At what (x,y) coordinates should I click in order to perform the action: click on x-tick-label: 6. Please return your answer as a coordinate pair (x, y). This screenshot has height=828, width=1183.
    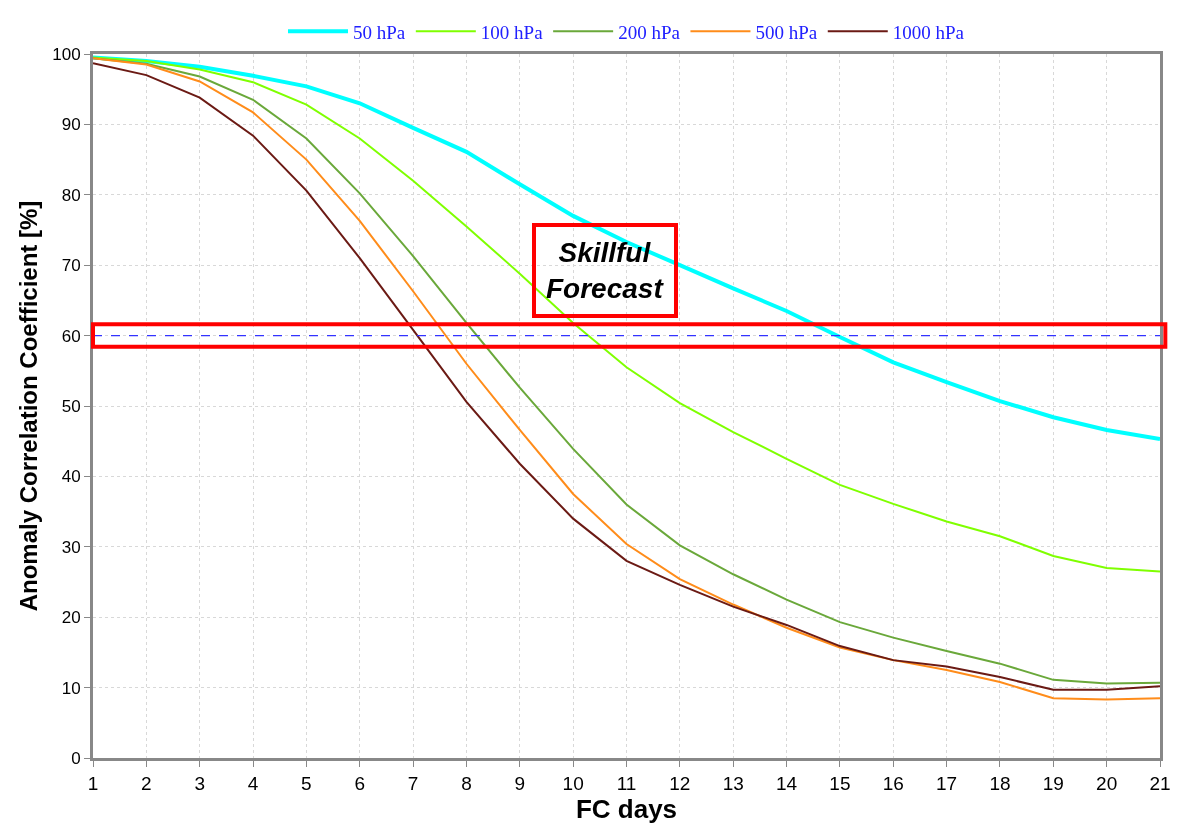
    Looking at the image, I should click on (360, 783).